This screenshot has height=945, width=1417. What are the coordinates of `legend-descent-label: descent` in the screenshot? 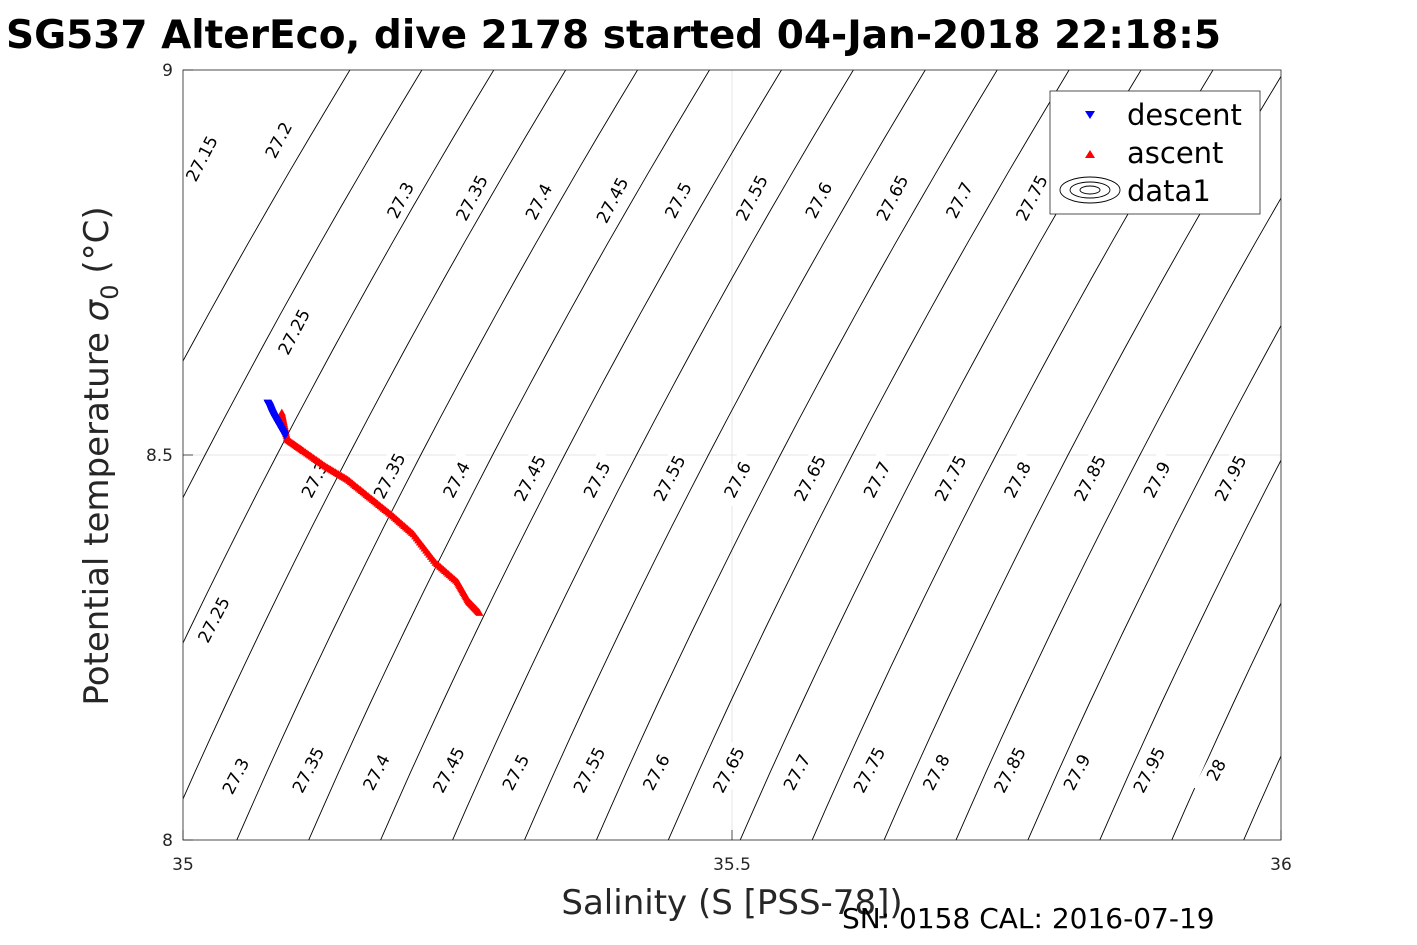 It's located at (1184, 115).